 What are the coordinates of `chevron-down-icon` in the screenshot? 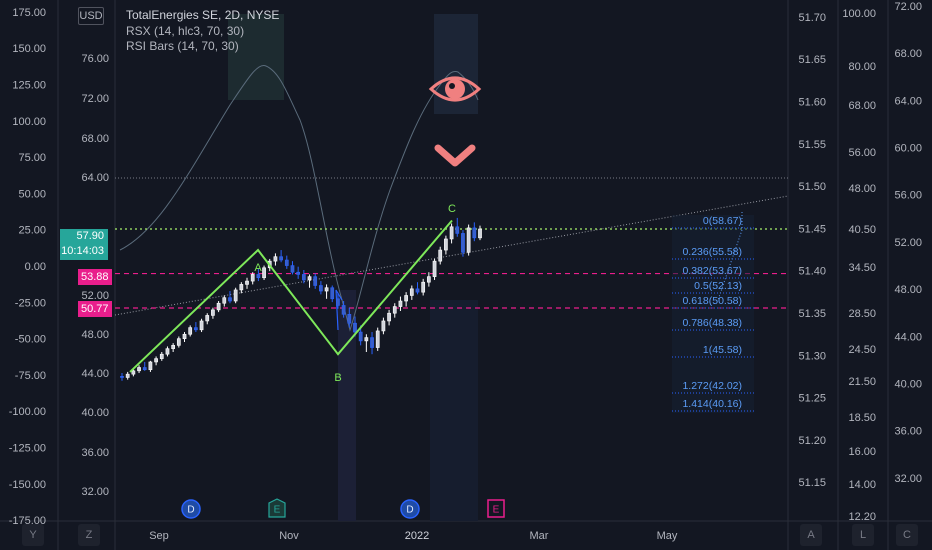 It's located at (455, 155).